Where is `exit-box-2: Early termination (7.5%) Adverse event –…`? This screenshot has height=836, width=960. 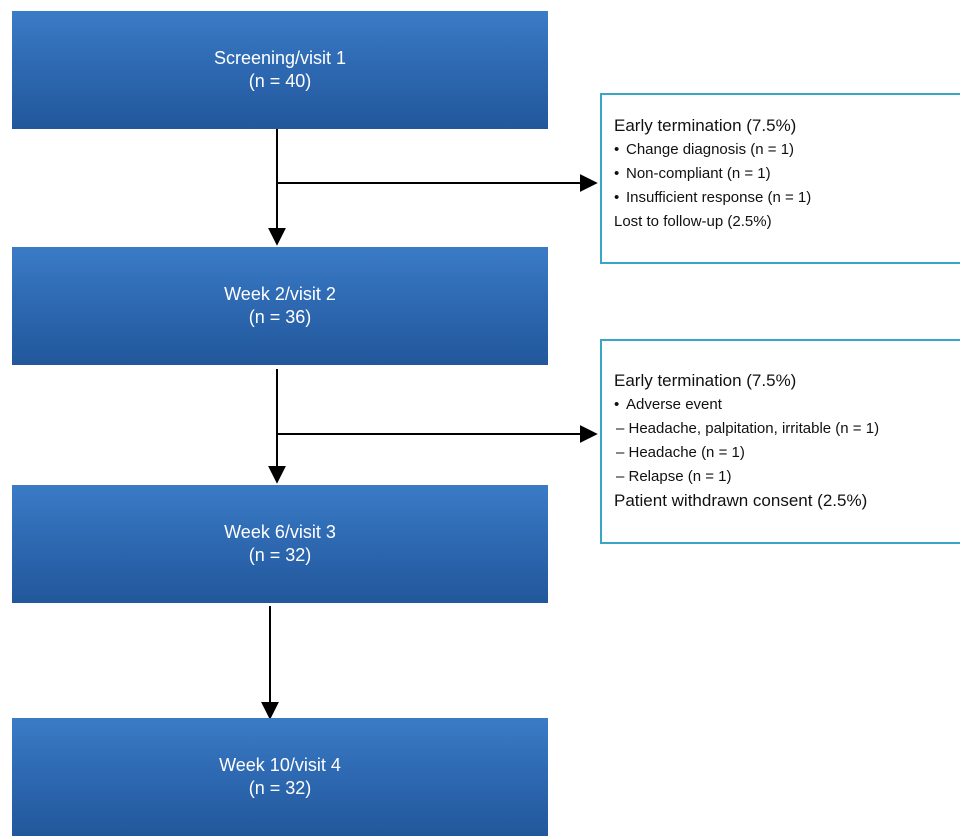
exit-box-2: Early termination (7.5%) Adverse event –… is located at coordinates (780, 441).